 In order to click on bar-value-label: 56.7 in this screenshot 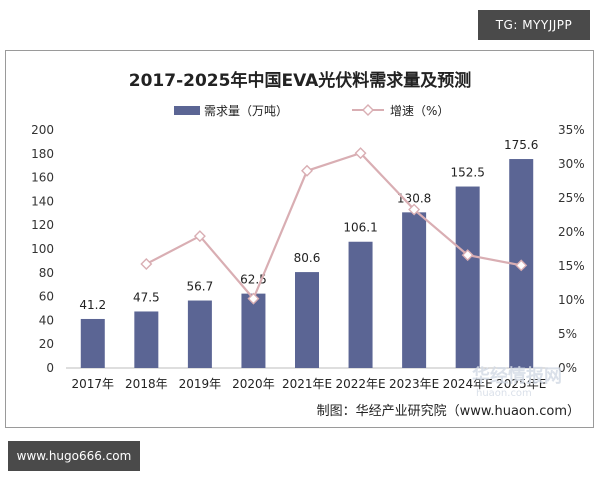, I will do `click(200, 287)`.